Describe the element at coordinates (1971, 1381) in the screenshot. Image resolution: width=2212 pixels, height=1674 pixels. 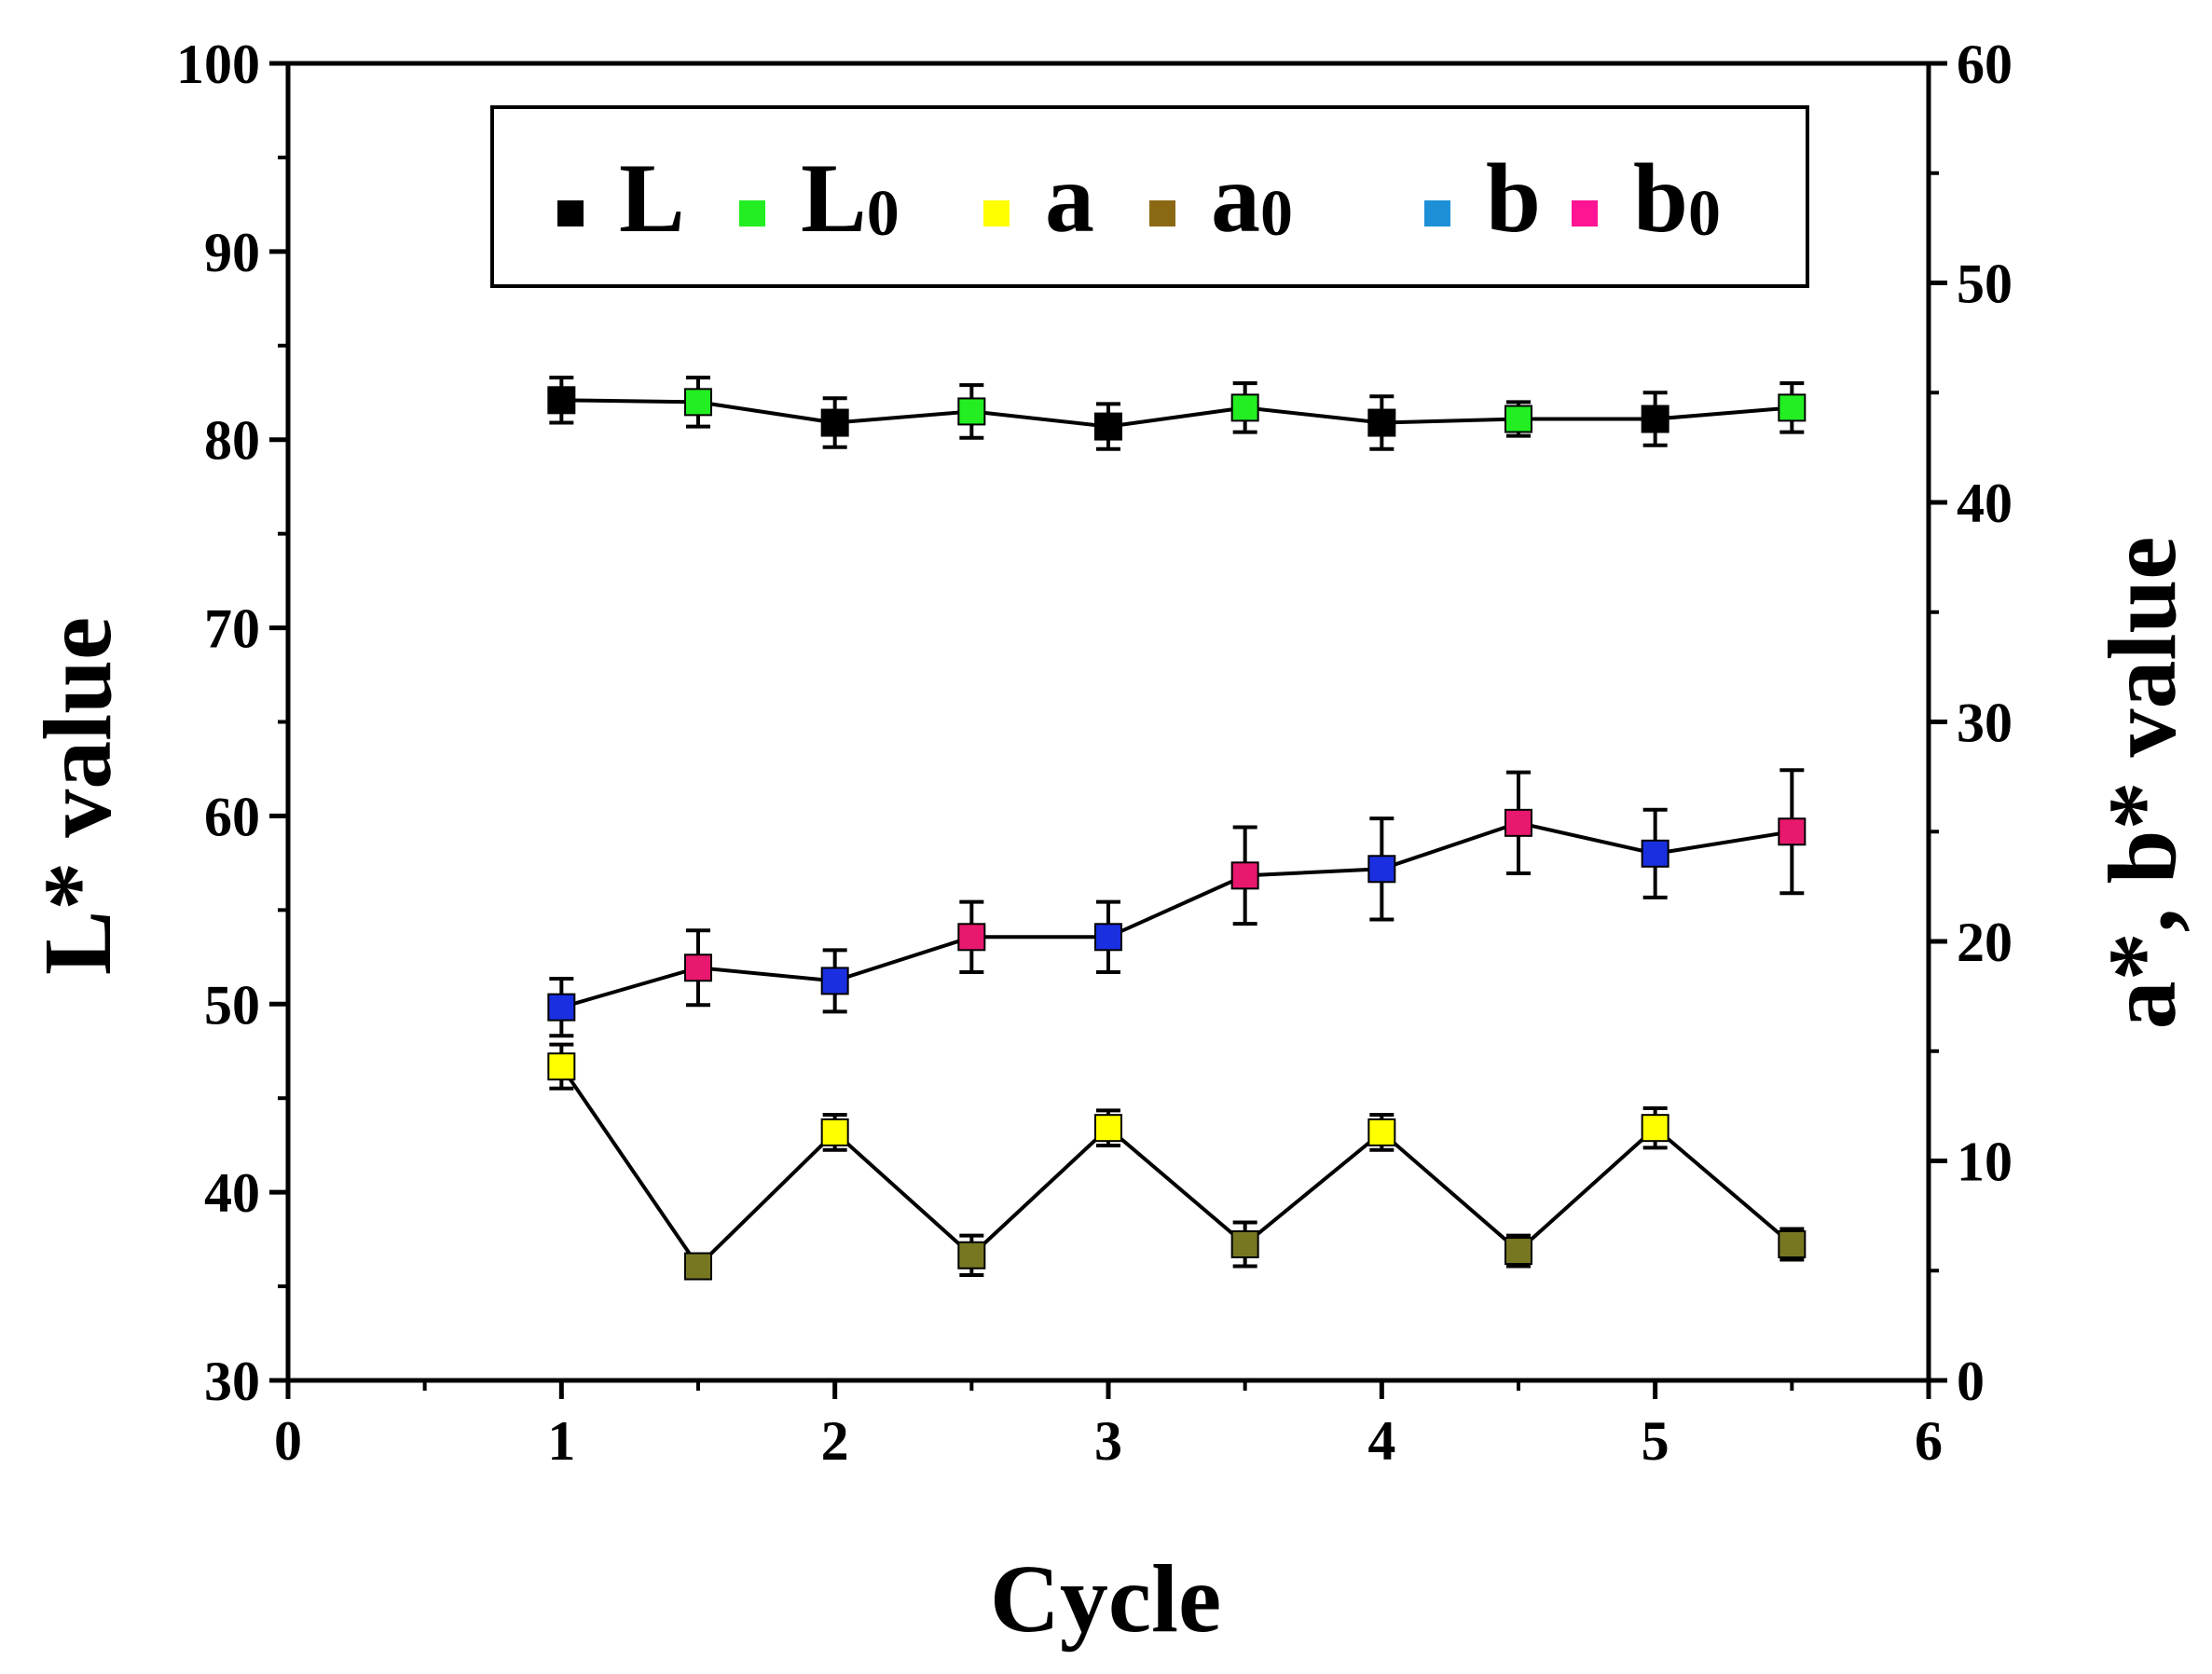
I see `y-right-tick-label: 0` at that location.